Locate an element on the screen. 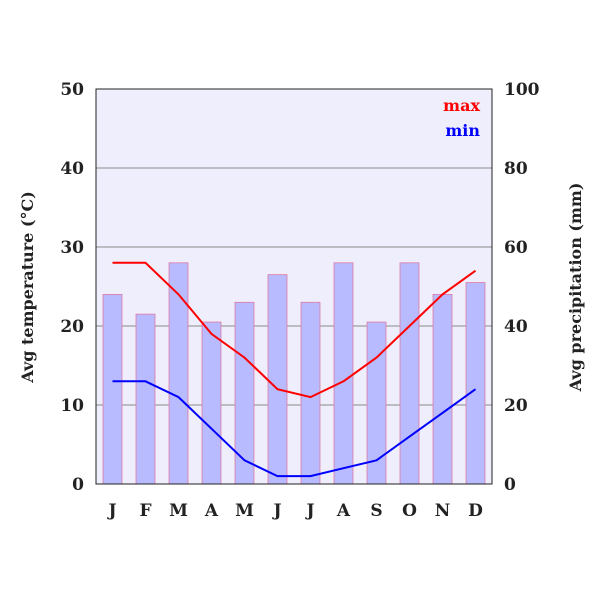  right-tick-label: 60 is located at coordinates (516, 248).